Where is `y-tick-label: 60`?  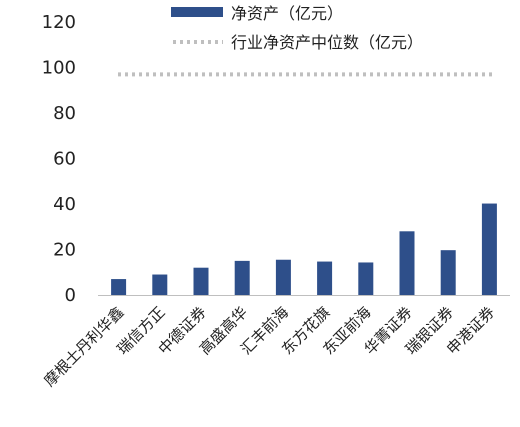 y-tick-label: 60 is located at coordinates (64, 159).